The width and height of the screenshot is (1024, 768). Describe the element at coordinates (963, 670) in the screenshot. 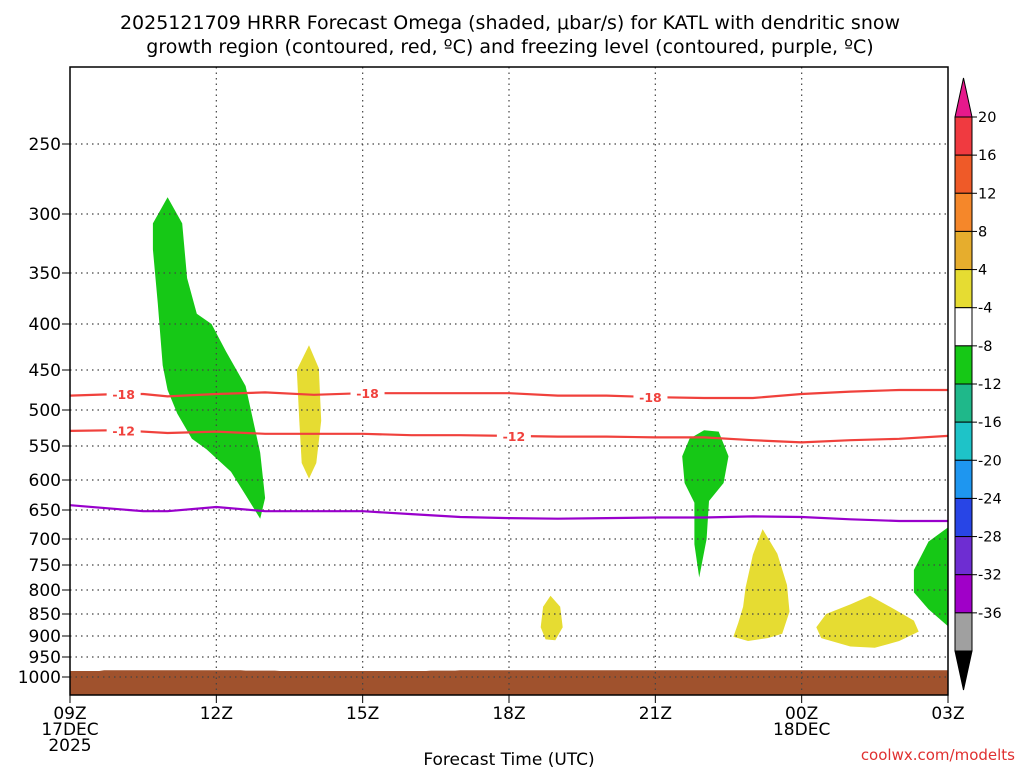

I see `colorbar-bottom-arrow` at that location.